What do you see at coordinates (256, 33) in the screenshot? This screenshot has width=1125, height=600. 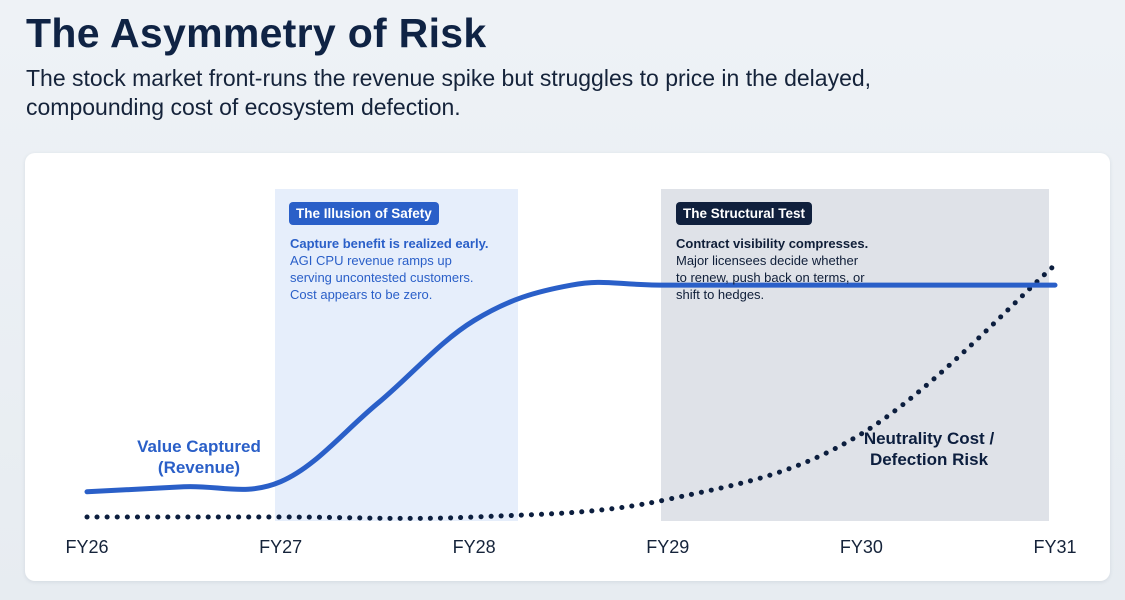 I see `page-title: The Asymmetry of Risk` at bounding box center [256, 33].